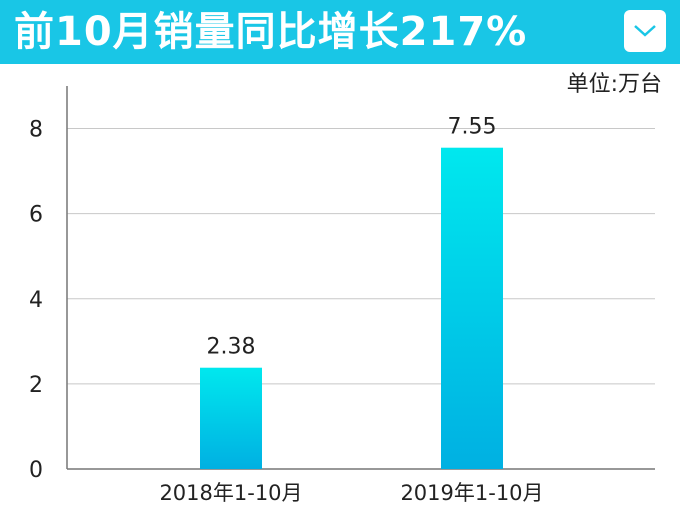 Image resolution: width=680 pixels, height=510 pixels. I want to click on page-title: 前10月销量同比增长217%, so click(271, 32).